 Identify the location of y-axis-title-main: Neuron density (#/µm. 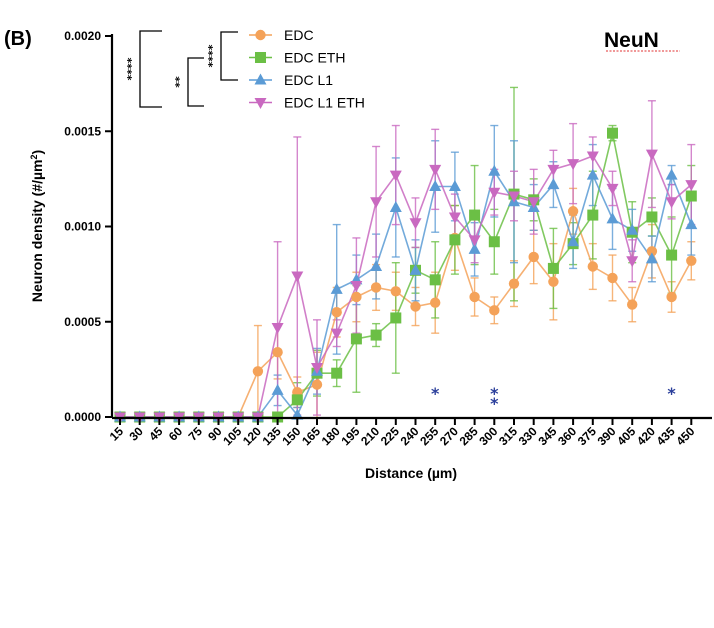
(37, 231).